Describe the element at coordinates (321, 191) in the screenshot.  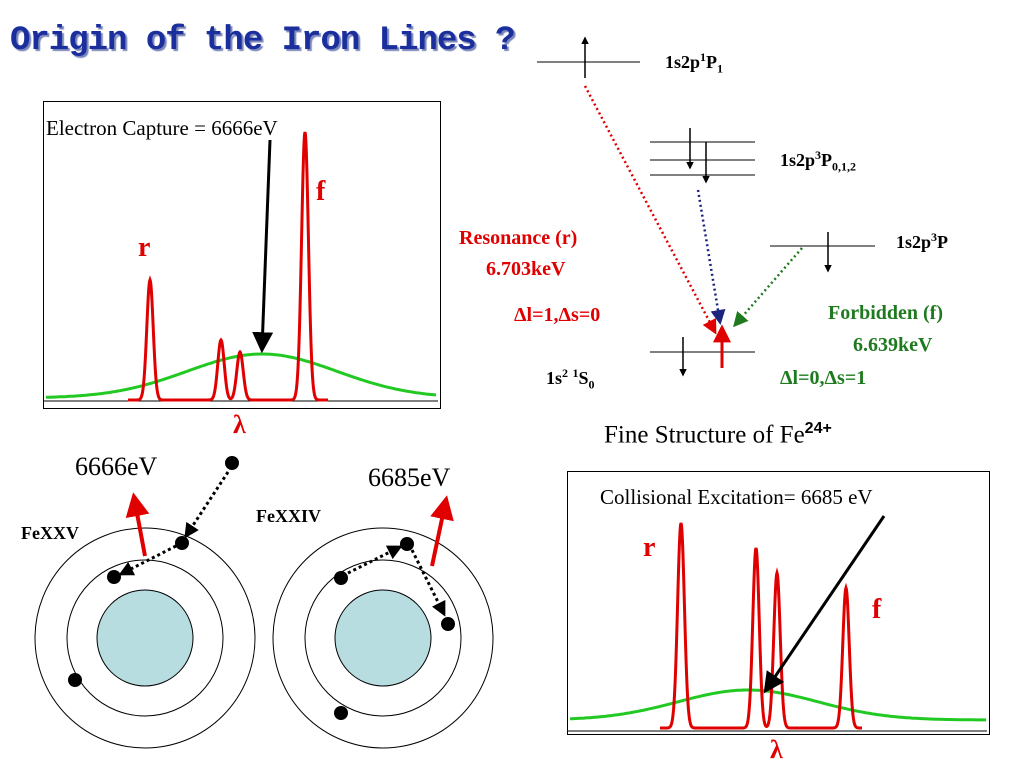
I see `top-f-label: f` at that location.